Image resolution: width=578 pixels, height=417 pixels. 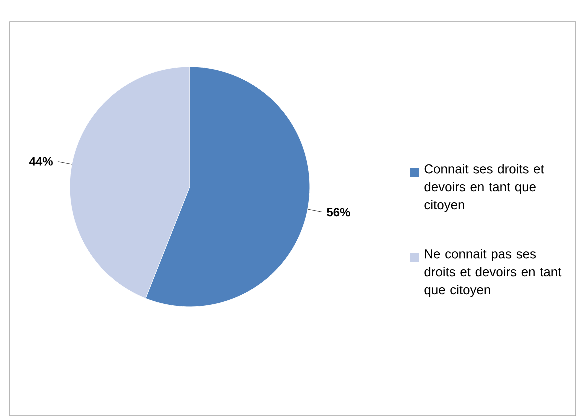 What do you see at coordinates (41, 161) in the screenshot?
I see `data-label: 44%` at bounding box center [41, 161].